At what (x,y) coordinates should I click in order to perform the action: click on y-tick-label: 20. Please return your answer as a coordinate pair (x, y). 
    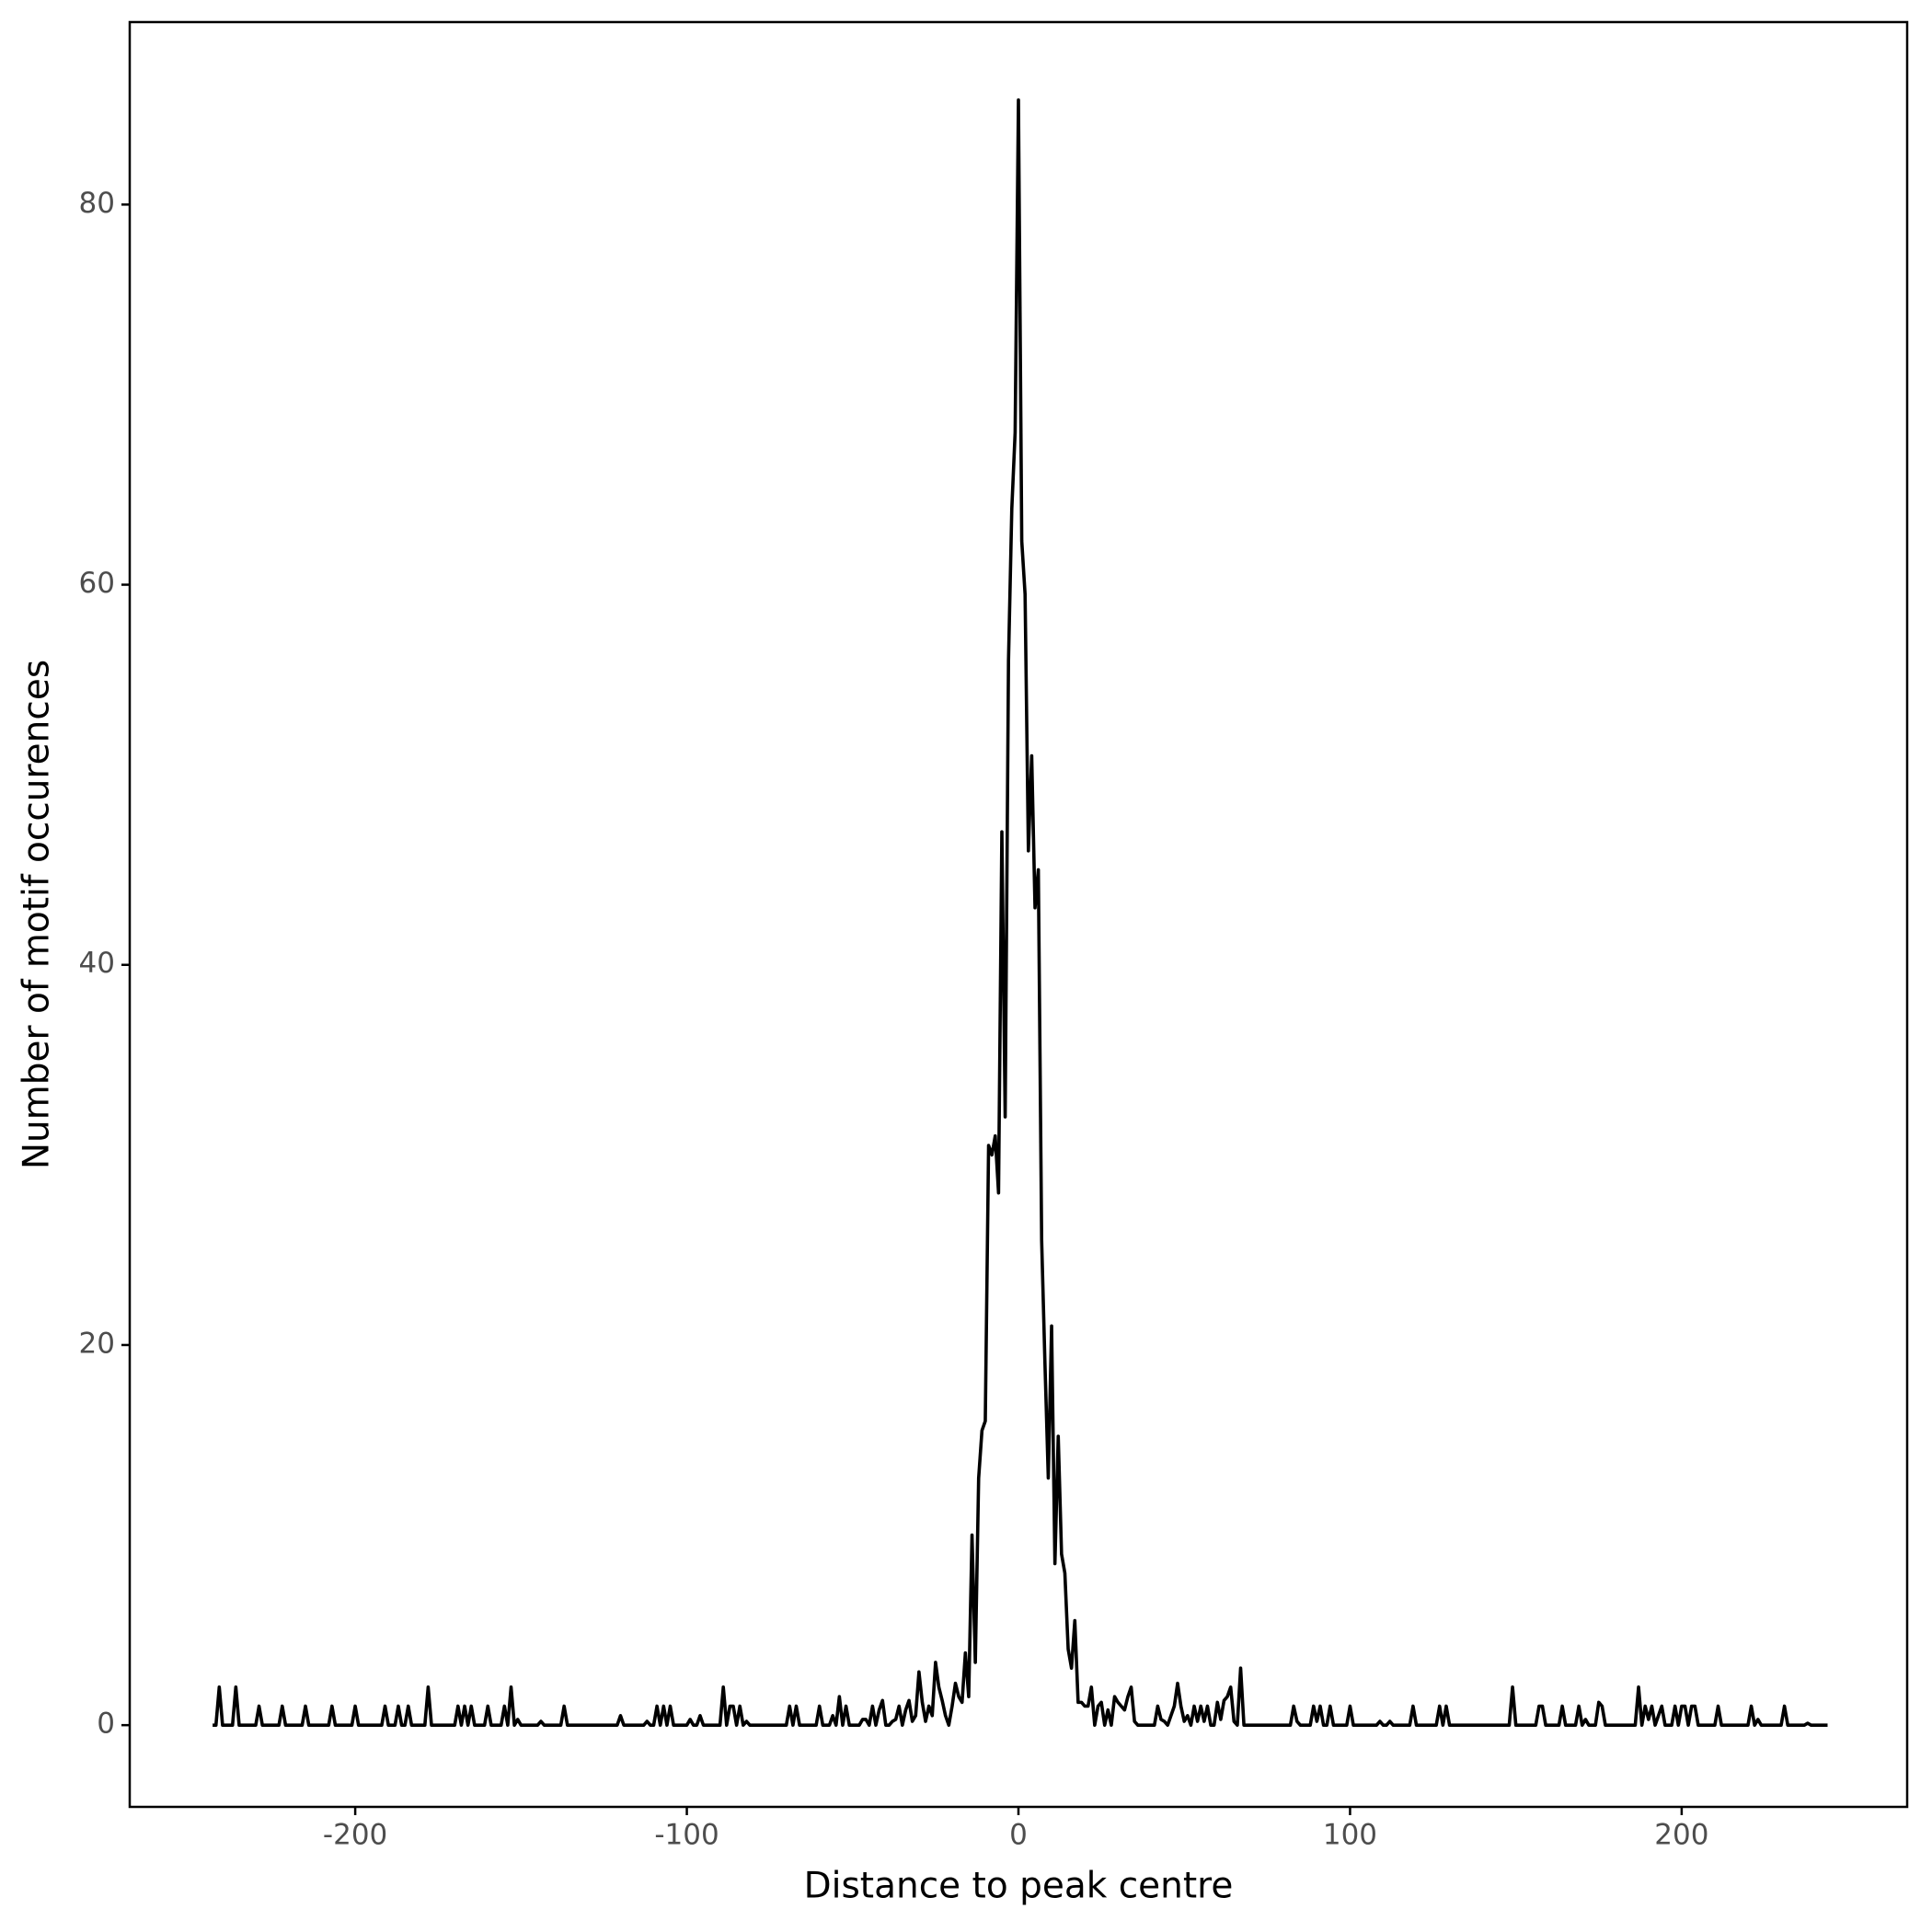
    Looking at the image, I should click on (97, 1343).